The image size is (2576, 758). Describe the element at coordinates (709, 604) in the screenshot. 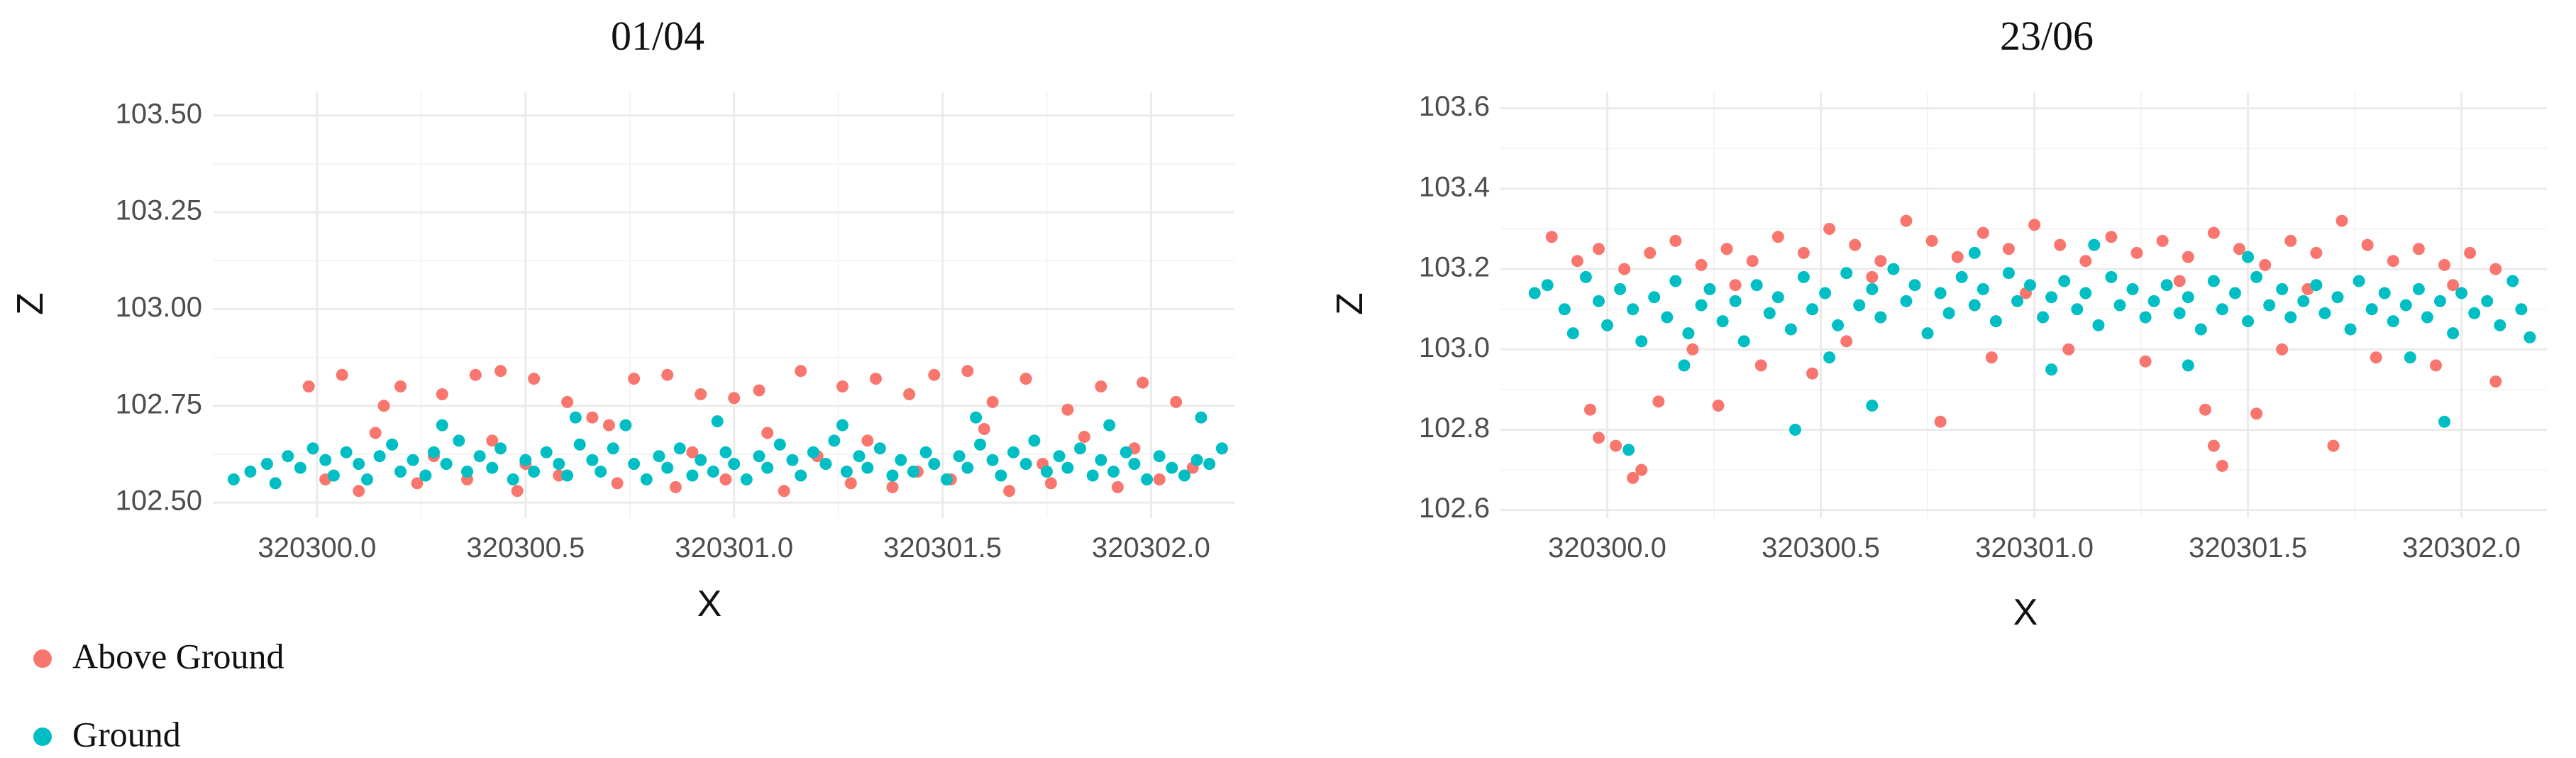

I see `x-axis-title-0104: X` at that location.